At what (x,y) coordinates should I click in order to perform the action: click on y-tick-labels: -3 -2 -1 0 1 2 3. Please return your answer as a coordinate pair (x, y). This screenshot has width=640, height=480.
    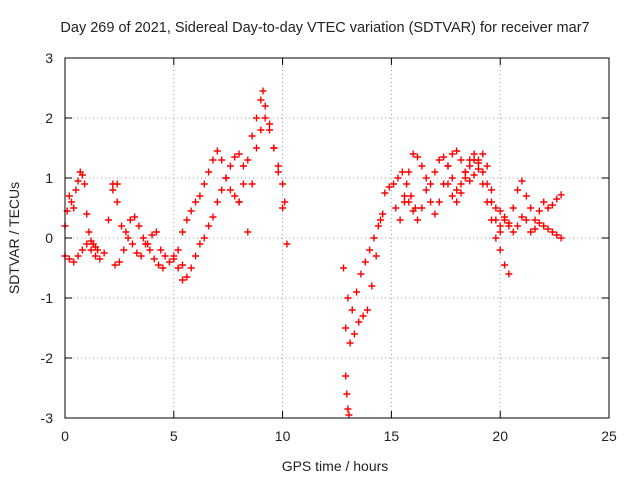
    Looking at the image, I should click on (47, 238).